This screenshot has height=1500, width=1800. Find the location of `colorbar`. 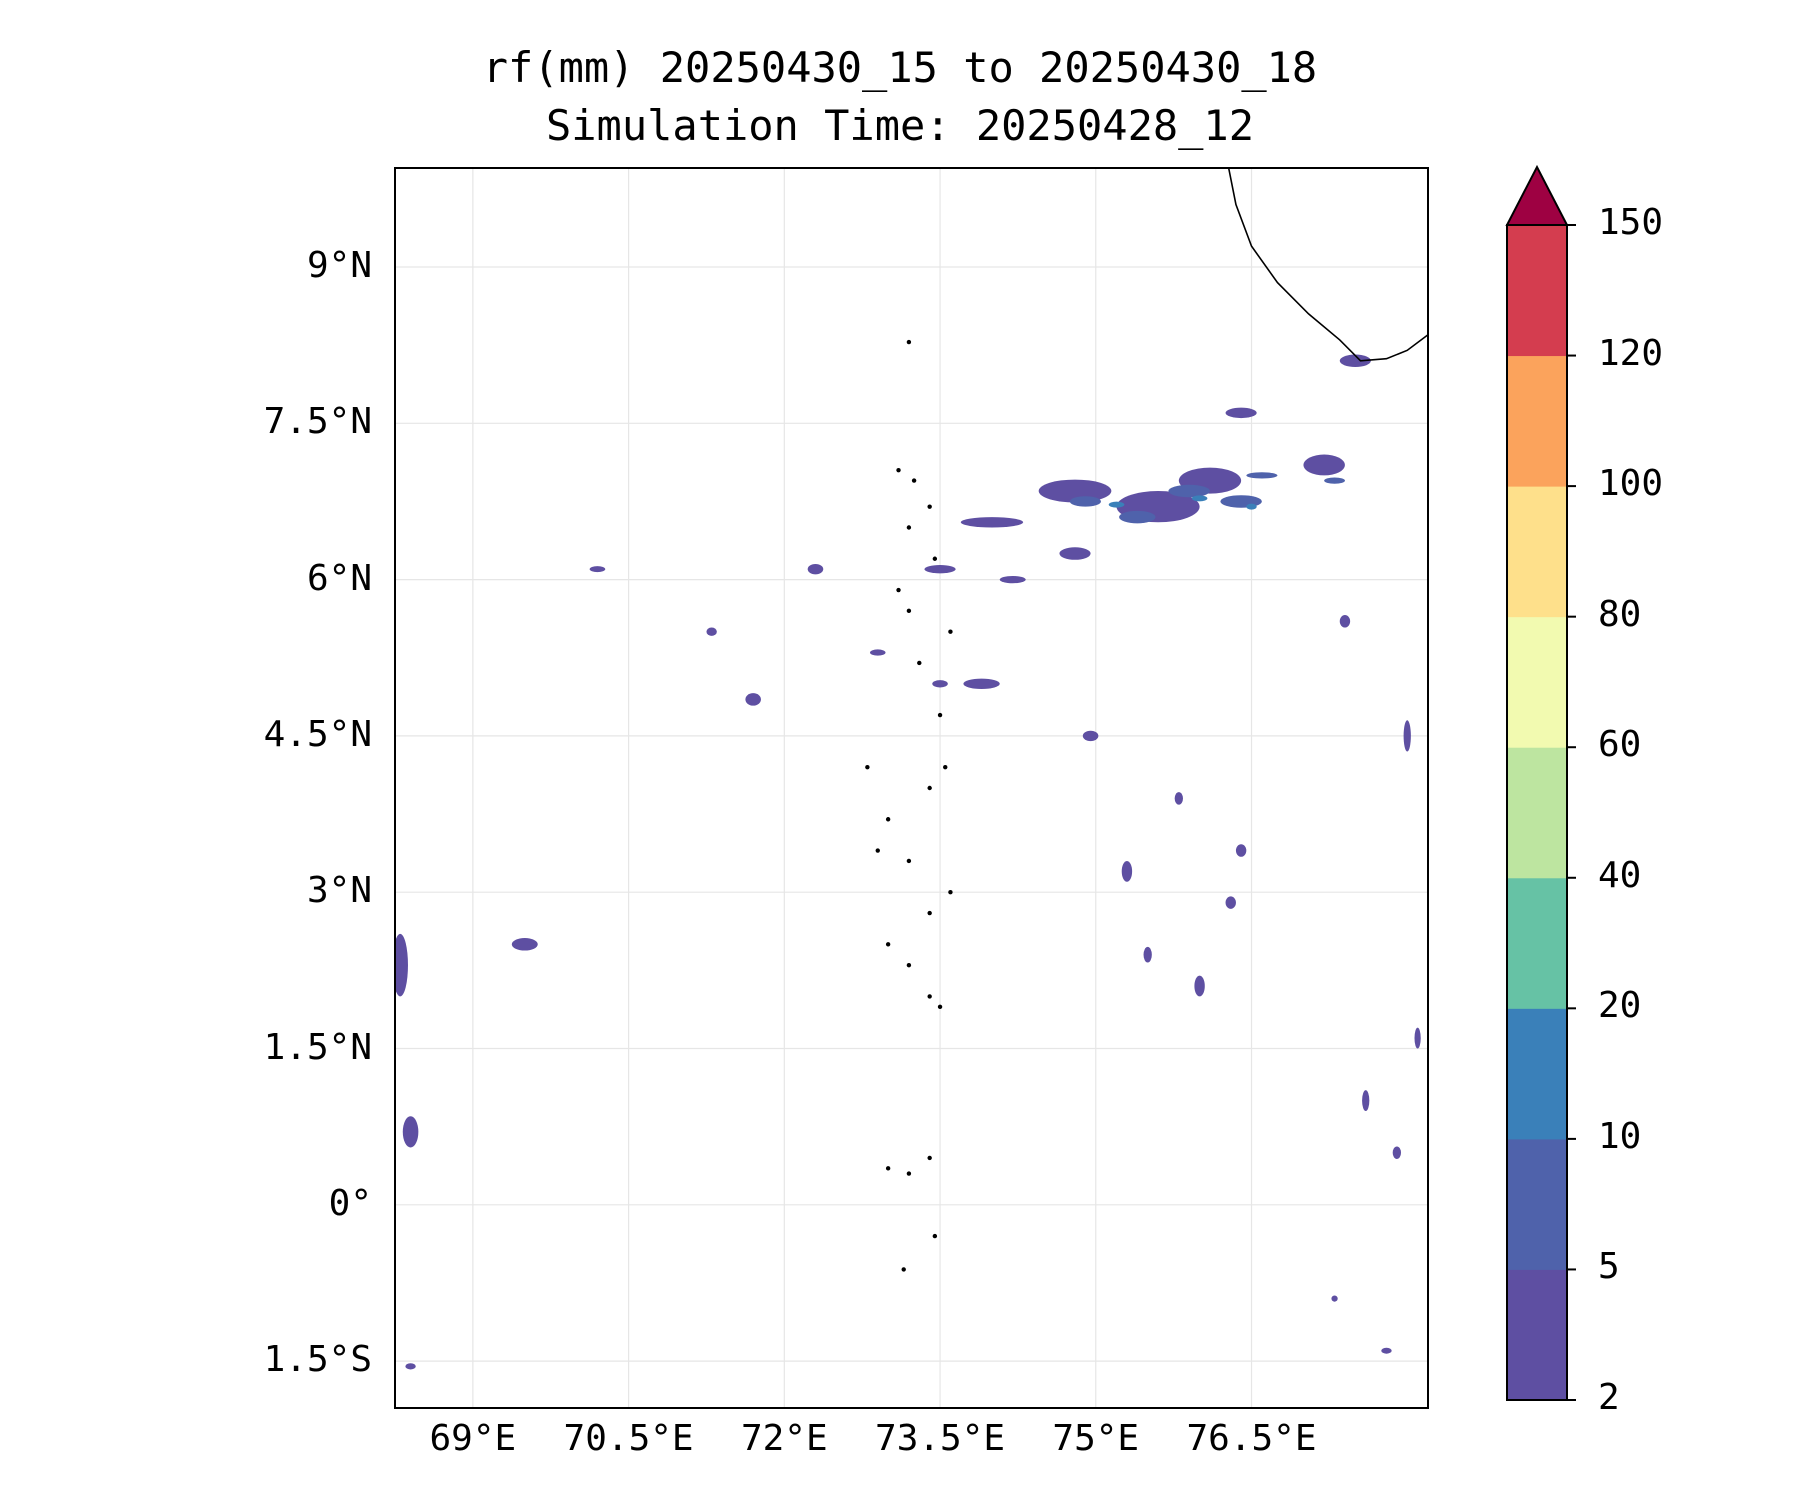

colorbar is located at coordinates (1540, 782).